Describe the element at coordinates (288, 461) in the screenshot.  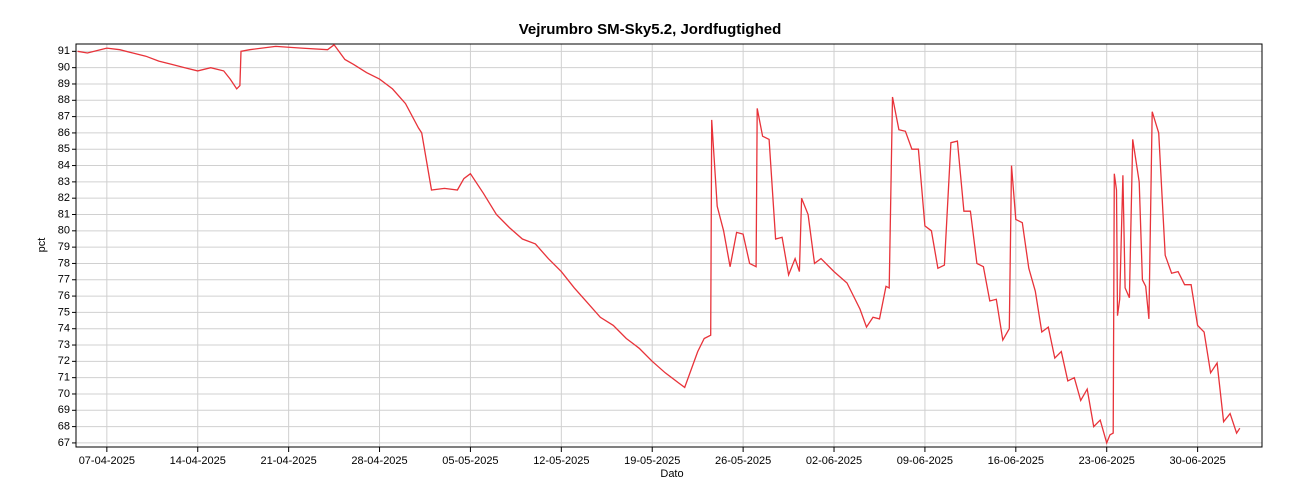
I see `x-tick-label: 21-04-2025` at that location.